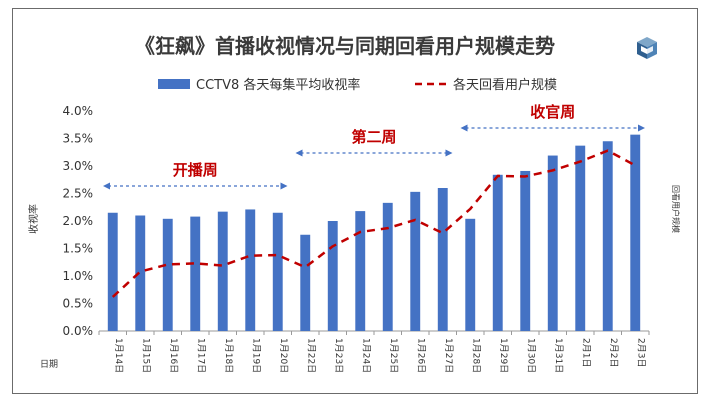 The width and height of the screenshot is (714, 406). Describe the element at coordinates (78, 304) in the screenshot. I see `y-tick-label: 0.5%` at that location.